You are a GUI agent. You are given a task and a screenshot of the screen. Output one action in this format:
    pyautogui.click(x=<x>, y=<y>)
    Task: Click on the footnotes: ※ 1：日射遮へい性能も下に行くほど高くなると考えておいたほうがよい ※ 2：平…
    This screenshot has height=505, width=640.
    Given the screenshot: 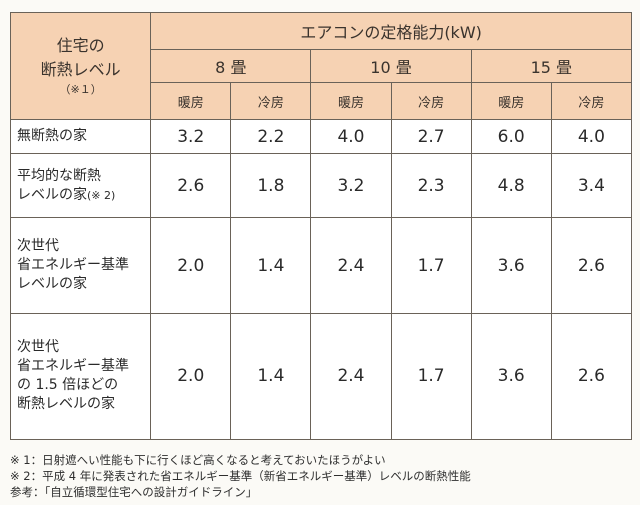 What is the action you would take?
    pyautogui.click(x=240, y=476)
    